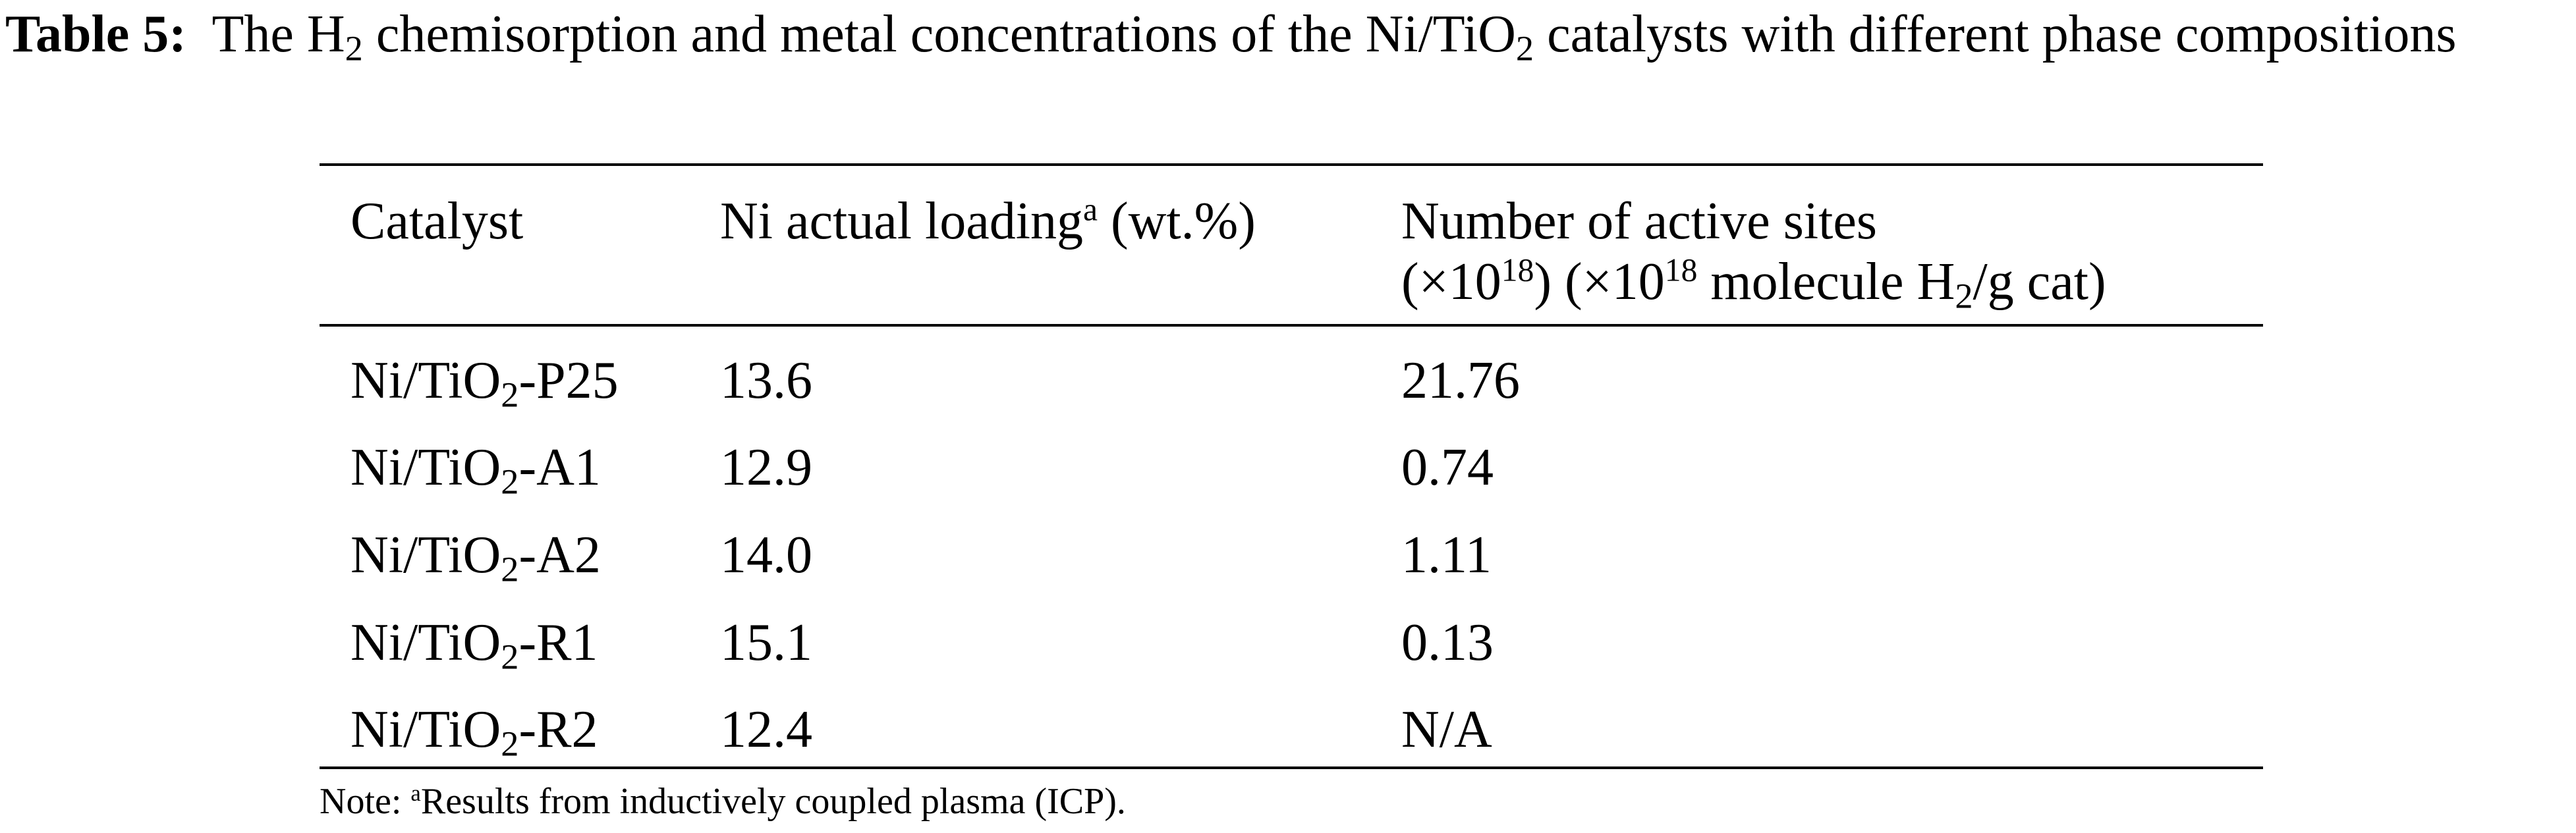 The image size is (2576, 833). What do you see at coordinates (415, 793) in the screenshot?
I see `note-footnote-mark: a` at bounding box center [415, 793].